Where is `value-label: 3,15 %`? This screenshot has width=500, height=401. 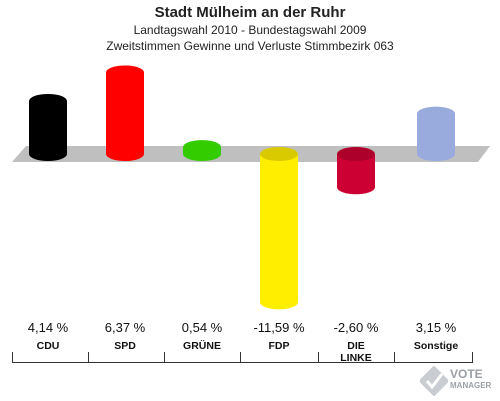 value-label: 3,15 % is located at coordinates (436, 327).